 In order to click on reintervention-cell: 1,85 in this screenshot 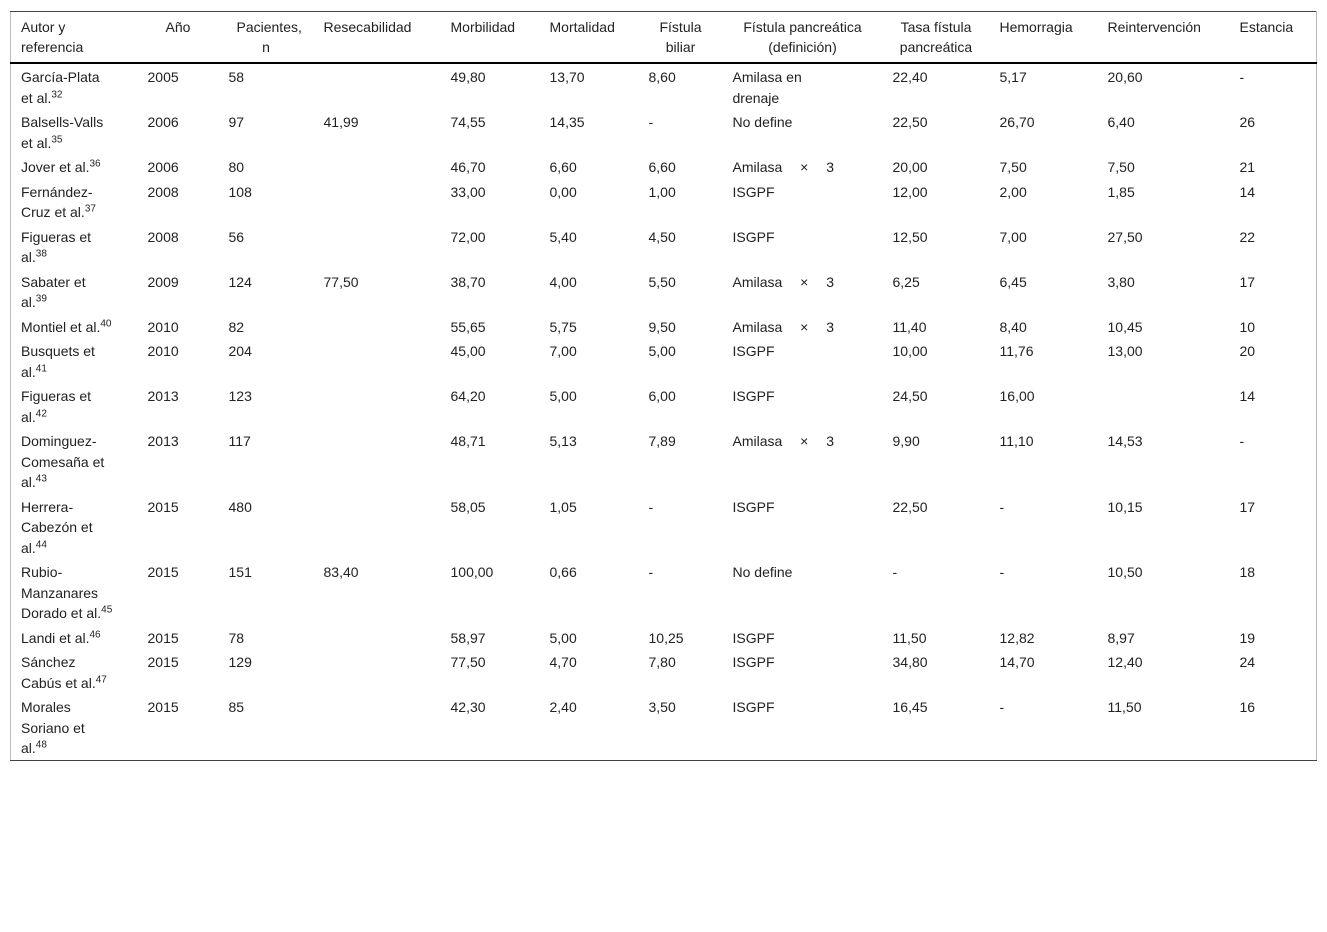, I will do `click(1121, 191)`.